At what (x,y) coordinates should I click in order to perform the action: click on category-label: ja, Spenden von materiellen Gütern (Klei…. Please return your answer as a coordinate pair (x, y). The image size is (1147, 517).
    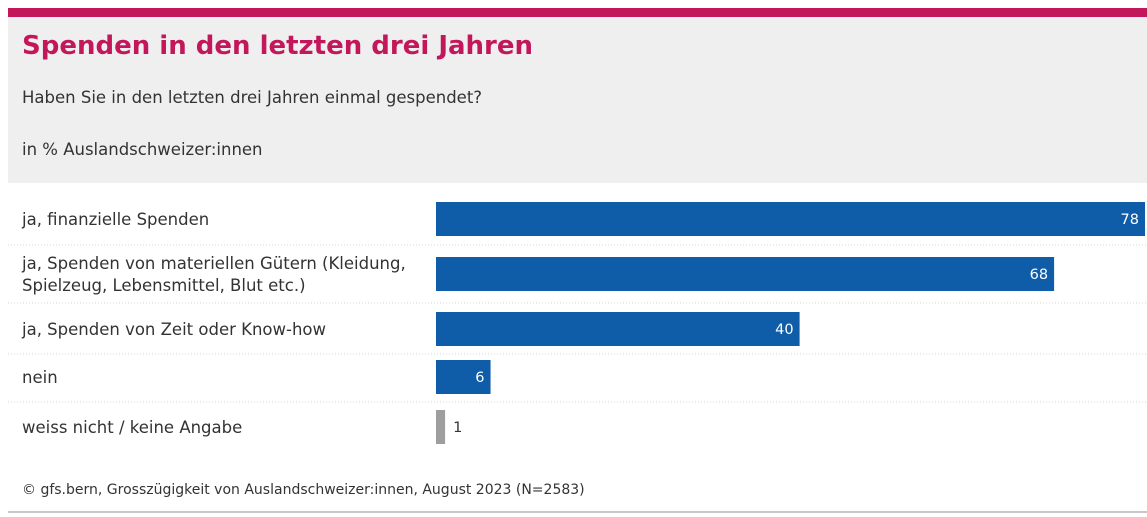
    Looking at the image, I should click on (213, 263).